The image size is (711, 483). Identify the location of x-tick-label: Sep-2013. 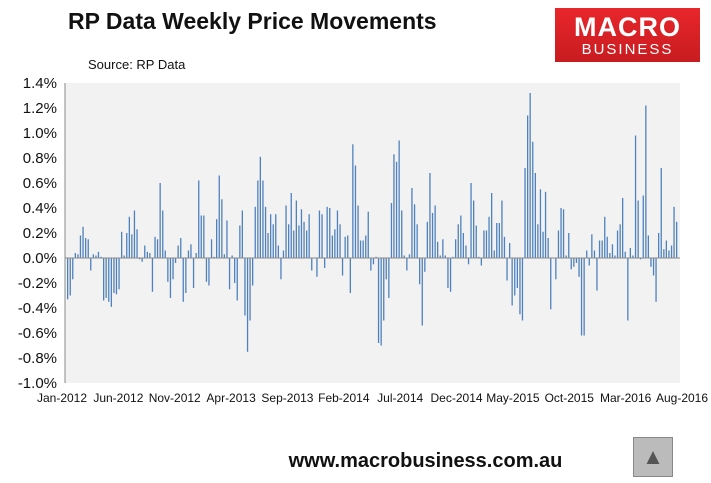
(287, 398).